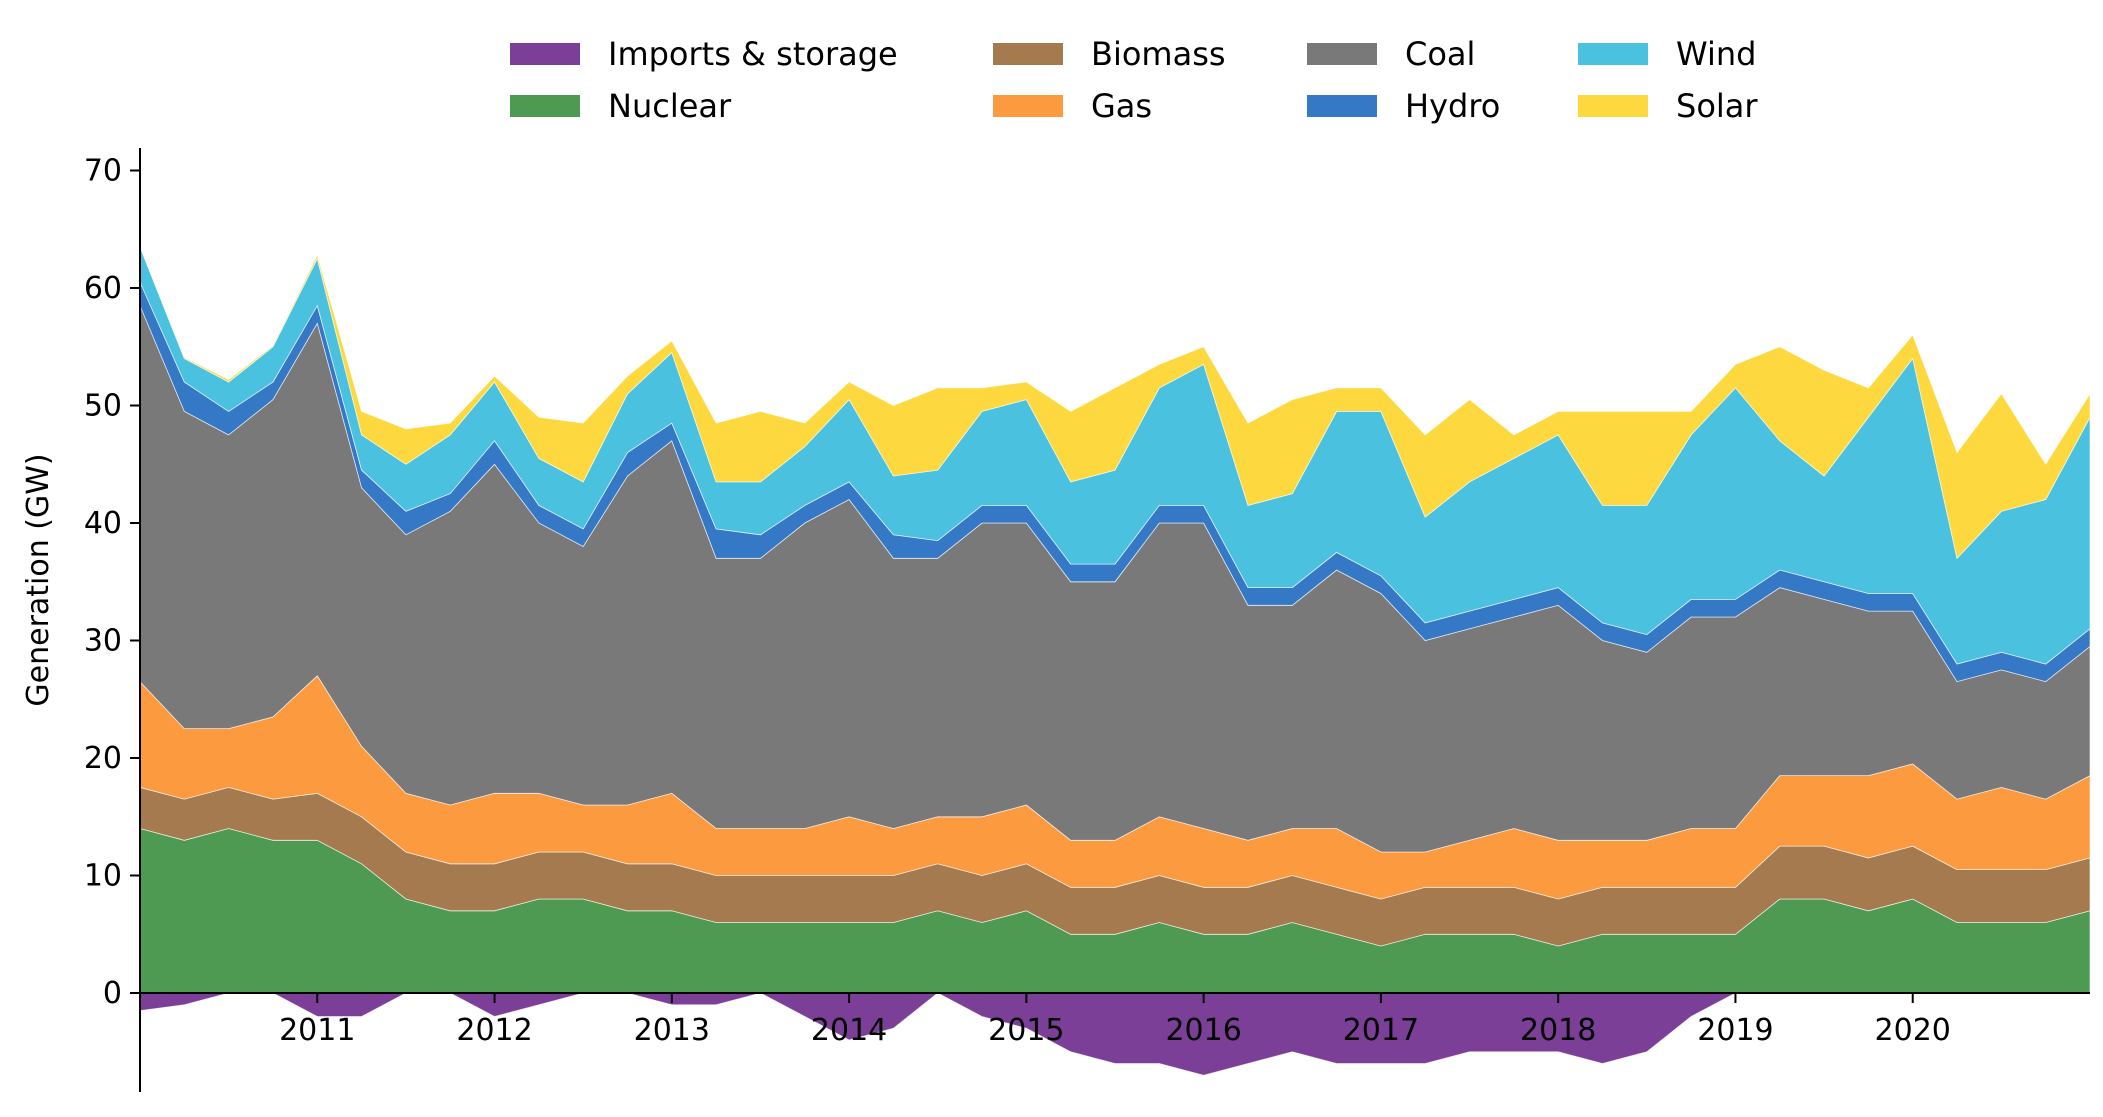 This screenshot has width=2103, height=1117. I want to click on y-tick-label: 40, so click(103, 523).